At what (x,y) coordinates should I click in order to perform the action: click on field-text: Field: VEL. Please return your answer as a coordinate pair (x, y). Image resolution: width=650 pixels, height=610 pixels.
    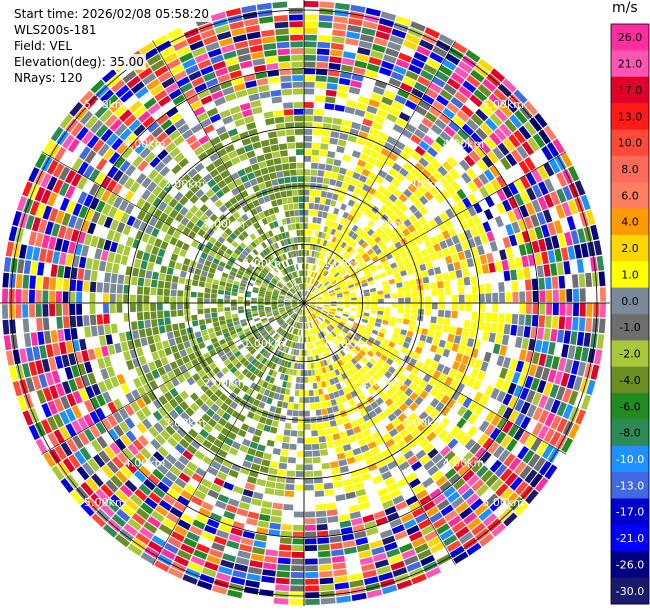
    Looking at the image, I should click on (43, 46).